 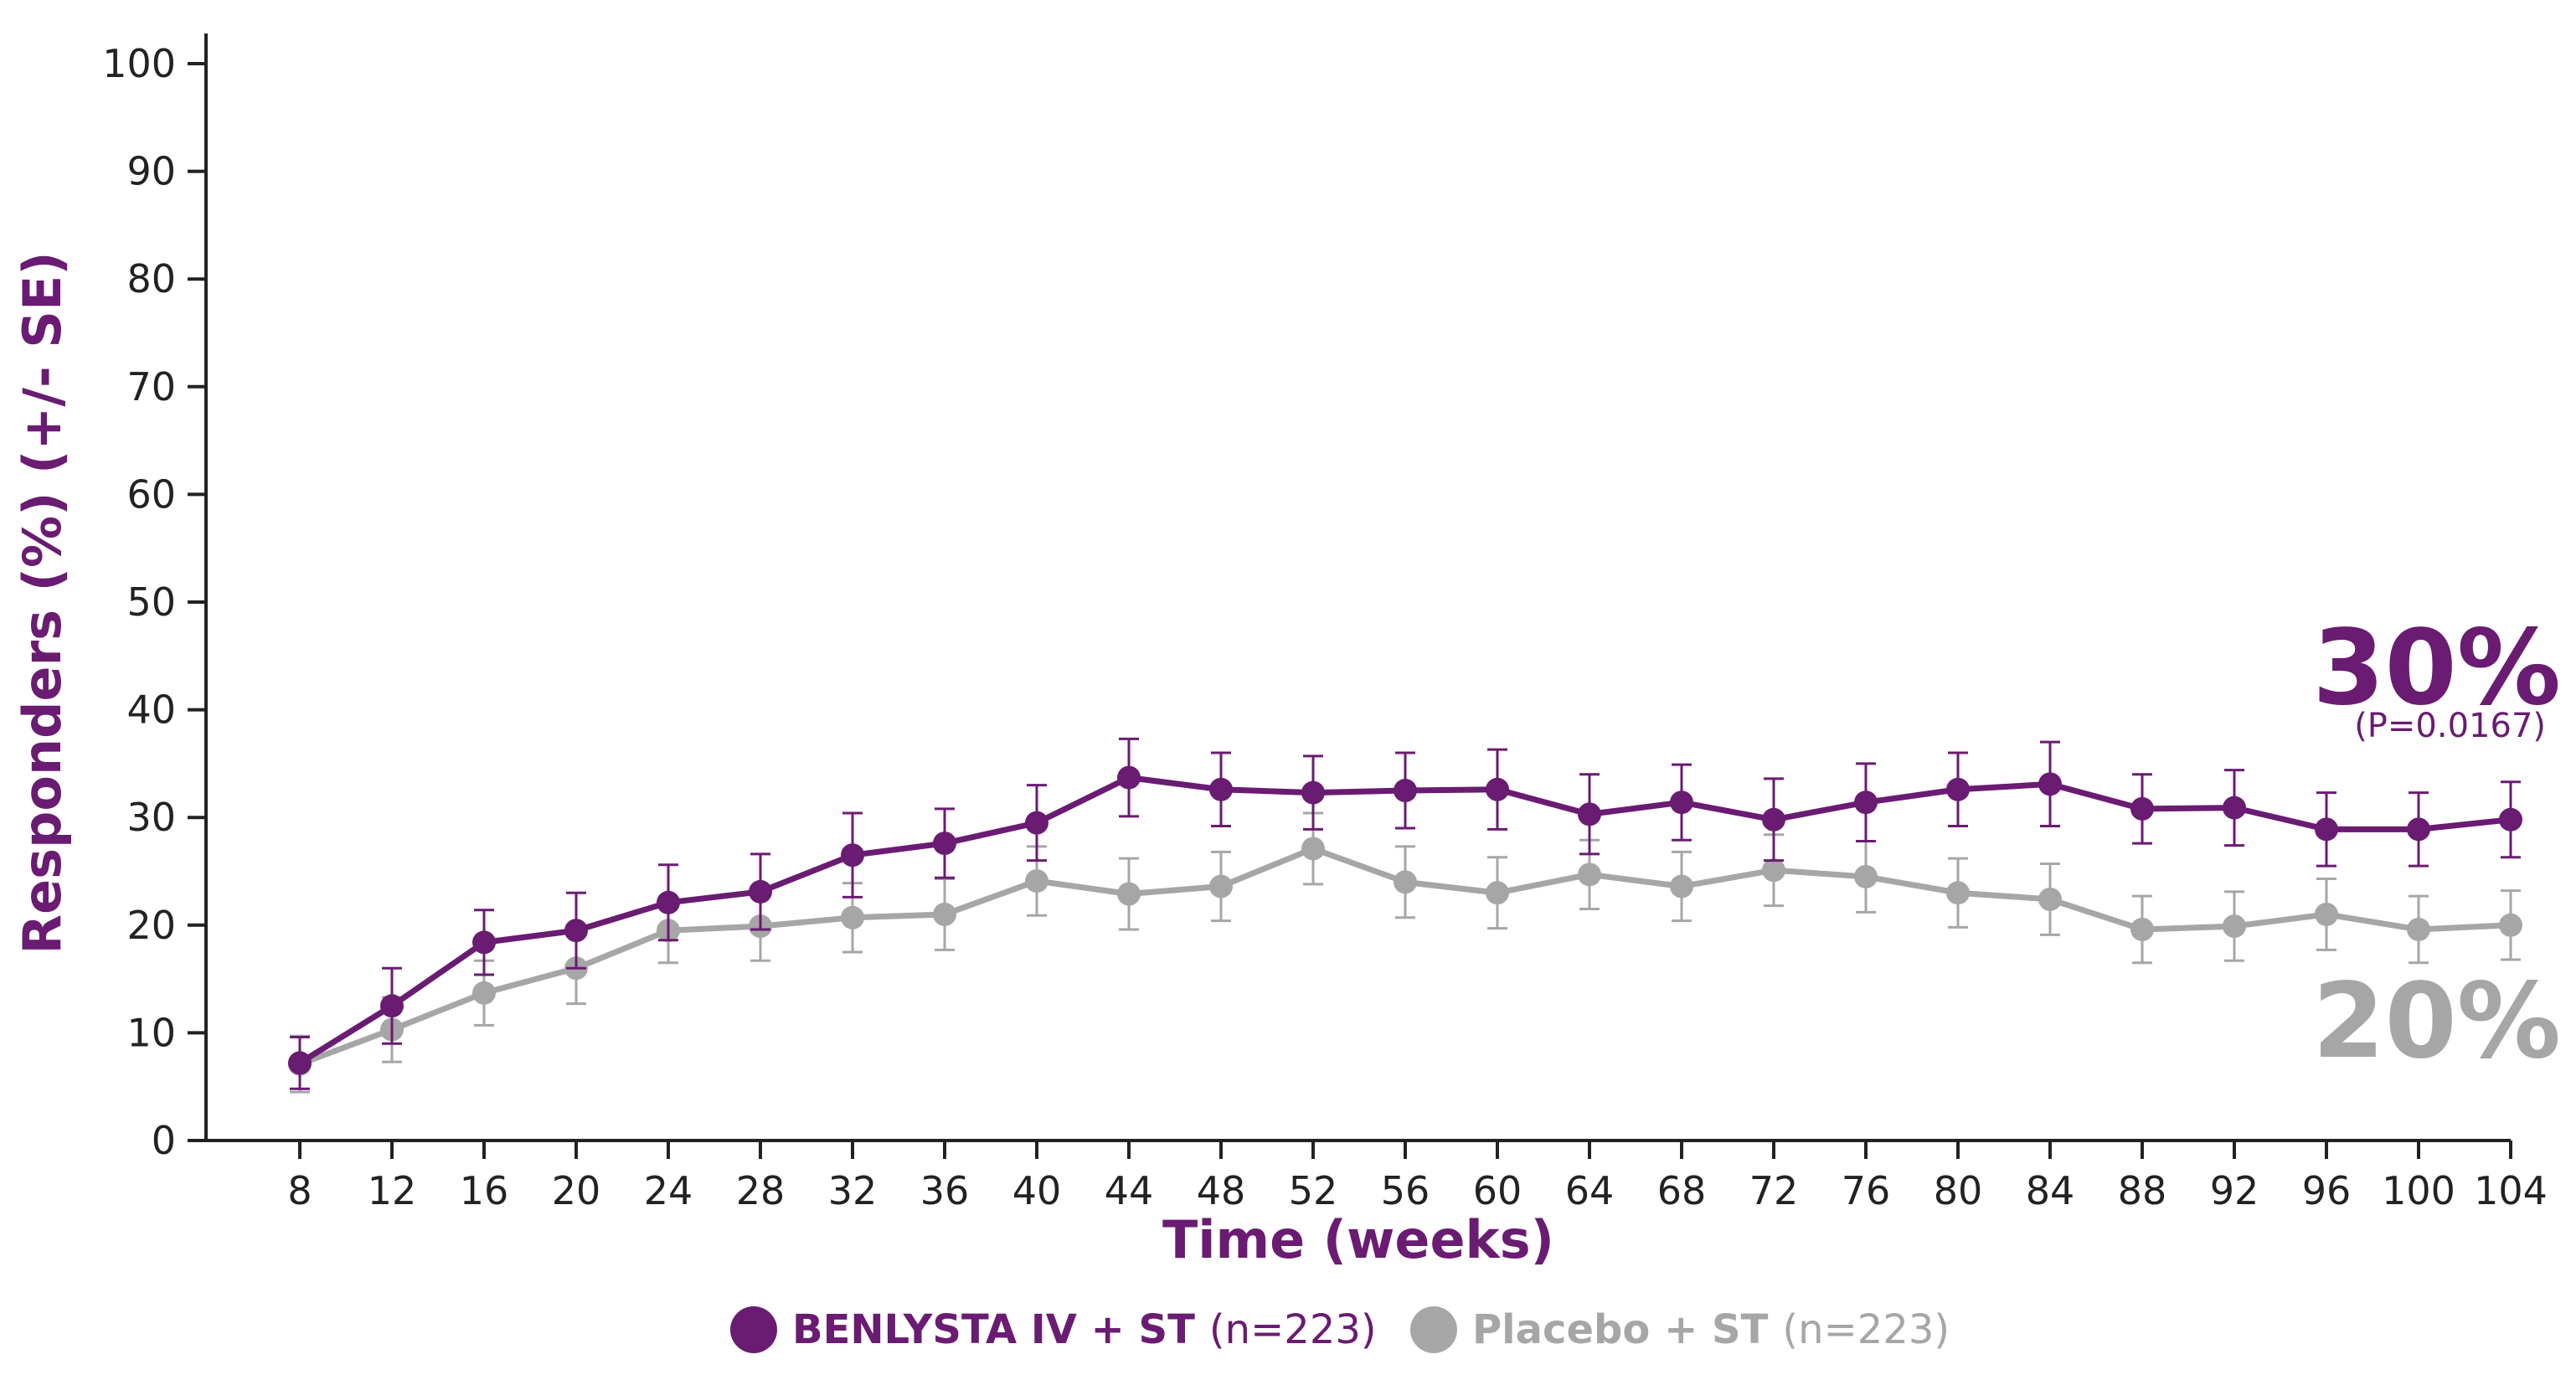 I want to click on x-tick-label: 20, so click(x=576, y=1190).